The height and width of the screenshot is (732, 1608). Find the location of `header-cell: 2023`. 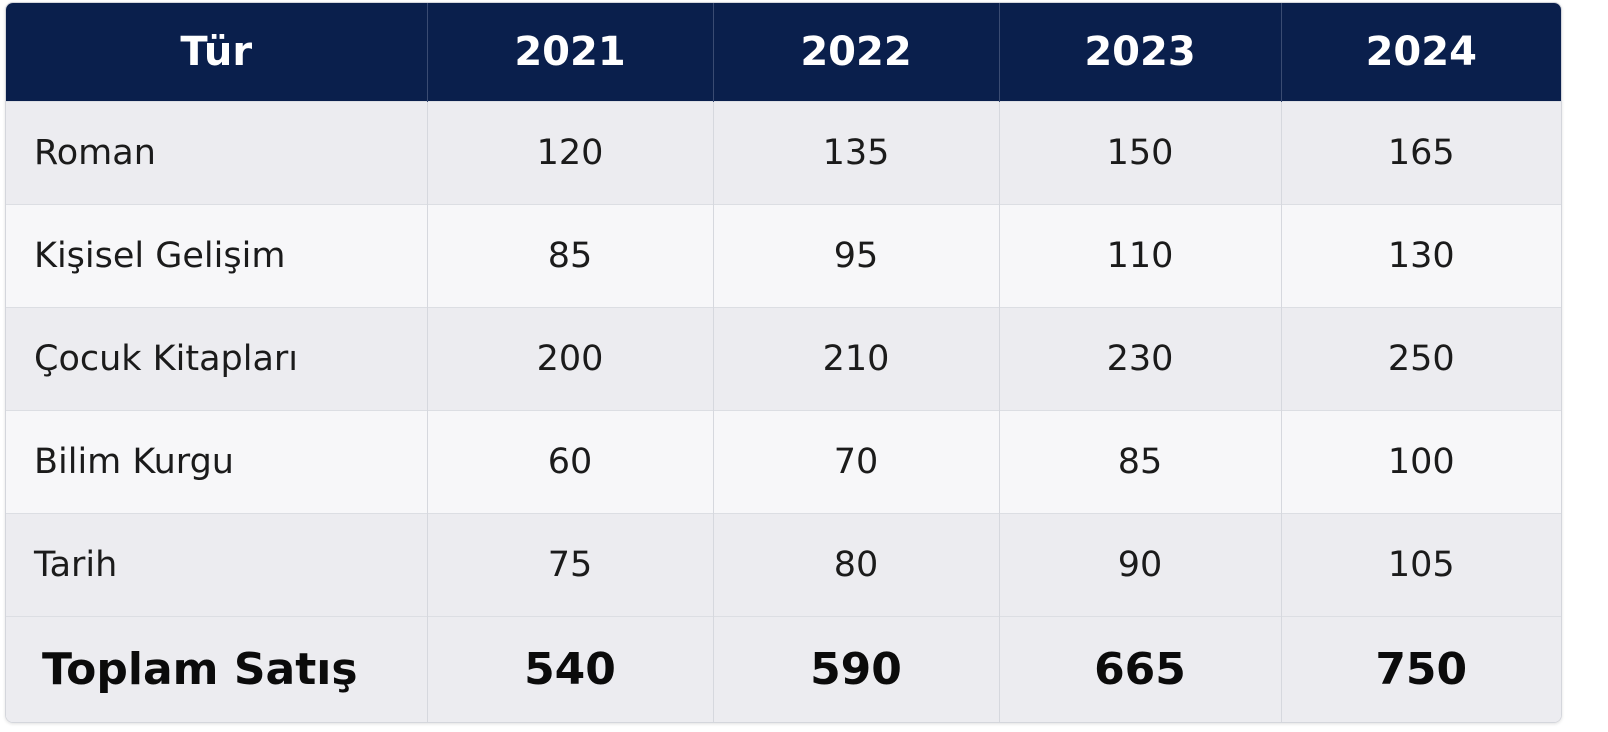

header-cell: 2023 is located at coordinates (1140, 52).